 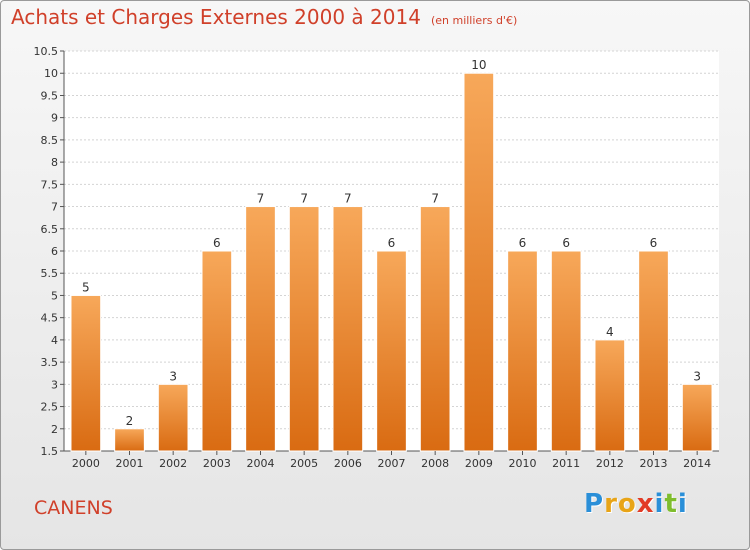 What do you see at coordinates (627, 504) in the screenshot?
I see `logo-letter: o` at bounding box center [627, 504].